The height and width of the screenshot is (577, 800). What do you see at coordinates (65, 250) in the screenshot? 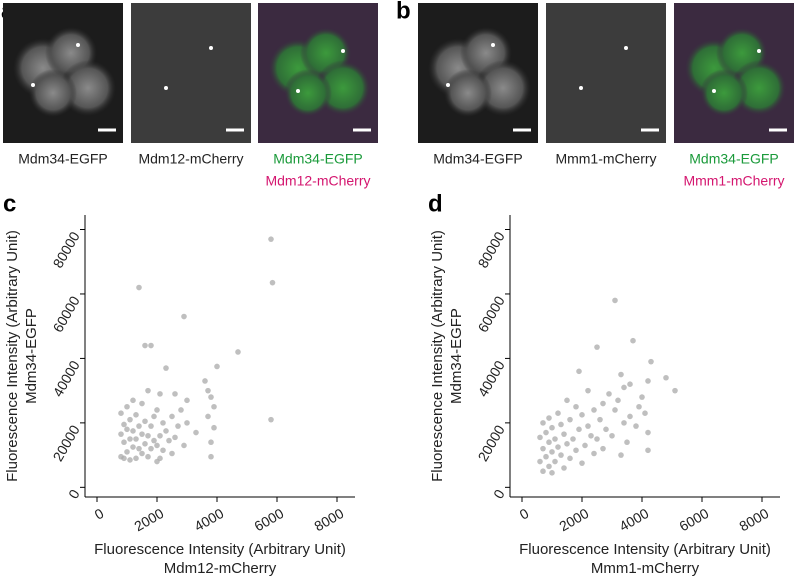
I see `y-tick-label: 80000` at bounding box center [65, 250].